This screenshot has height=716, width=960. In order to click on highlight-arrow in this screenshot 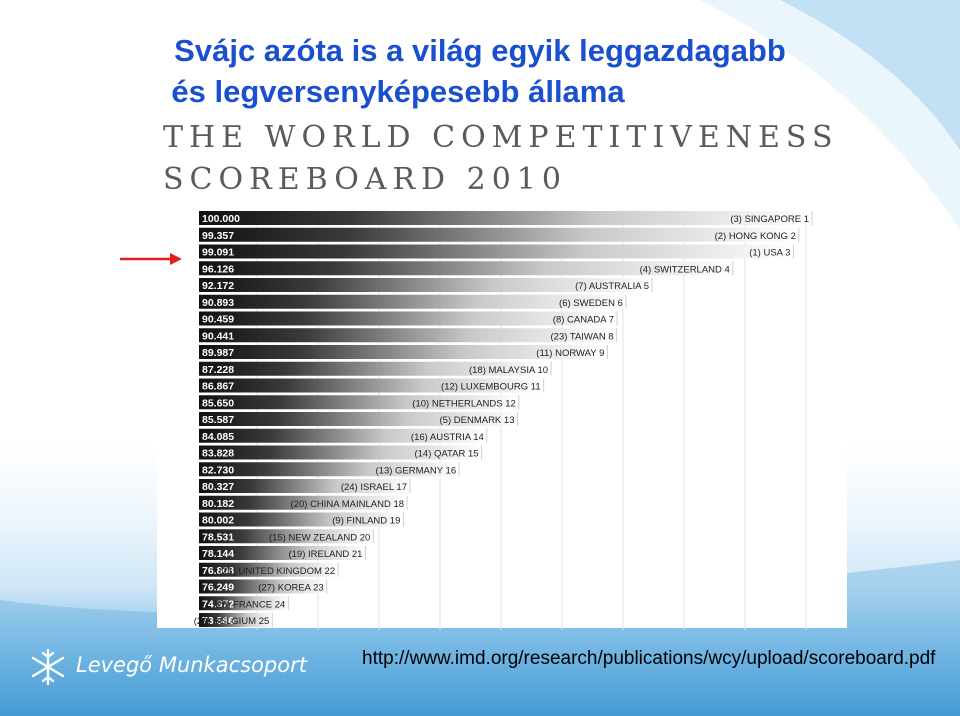, I will do `click(151, 259)`.